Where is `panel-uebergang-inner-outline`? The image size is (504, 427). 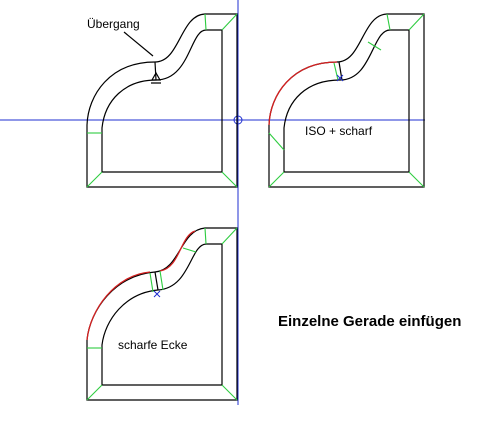 panel-uebergang-inner-outline is located at coordinates (162, 101).